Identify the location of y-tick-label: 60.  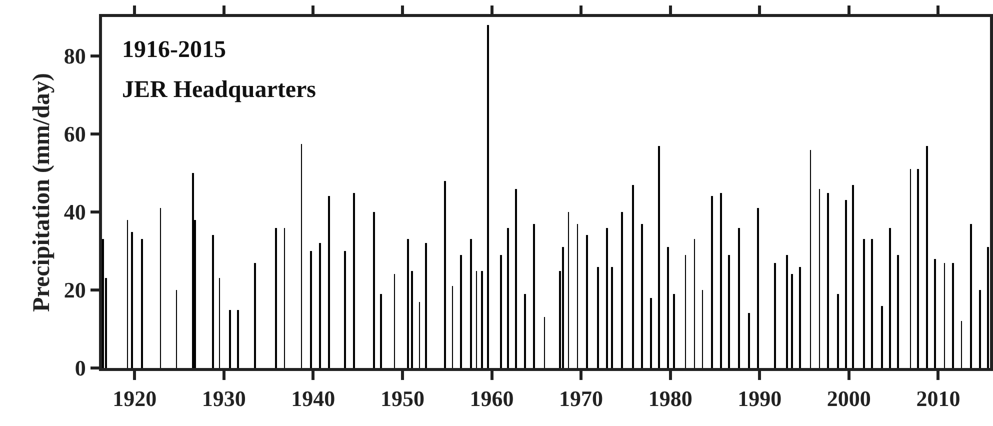
(75, 134).